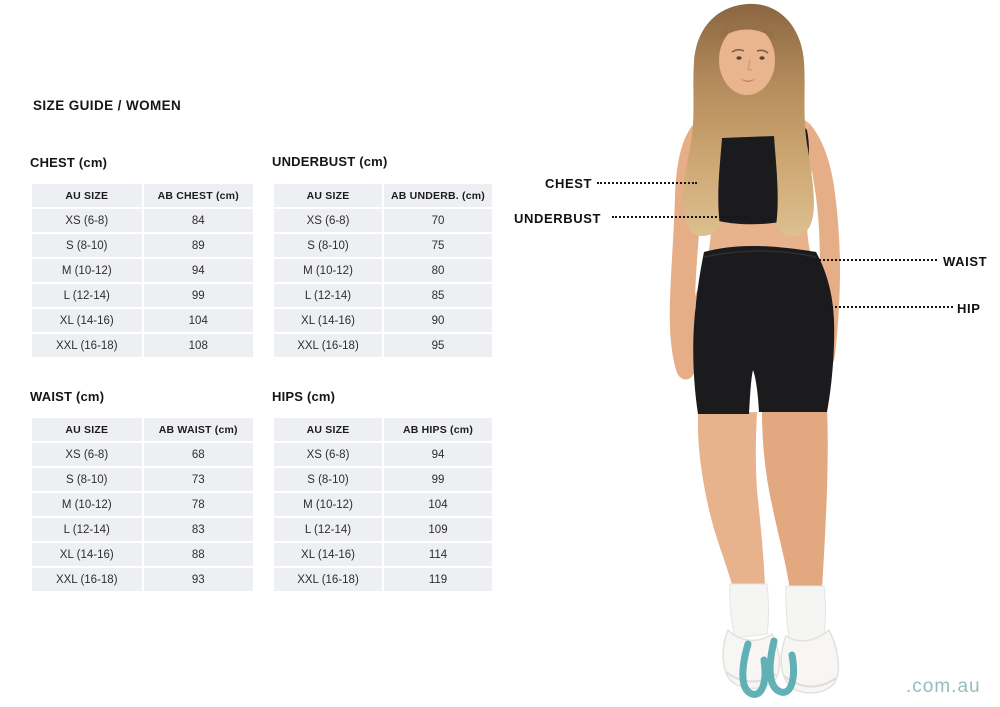 The height and width of the screenshot is (707, 1000). Describe the element at coordinates (569, 183) in the screenshot. I see `chest-measure-label: CHEST` at that location.